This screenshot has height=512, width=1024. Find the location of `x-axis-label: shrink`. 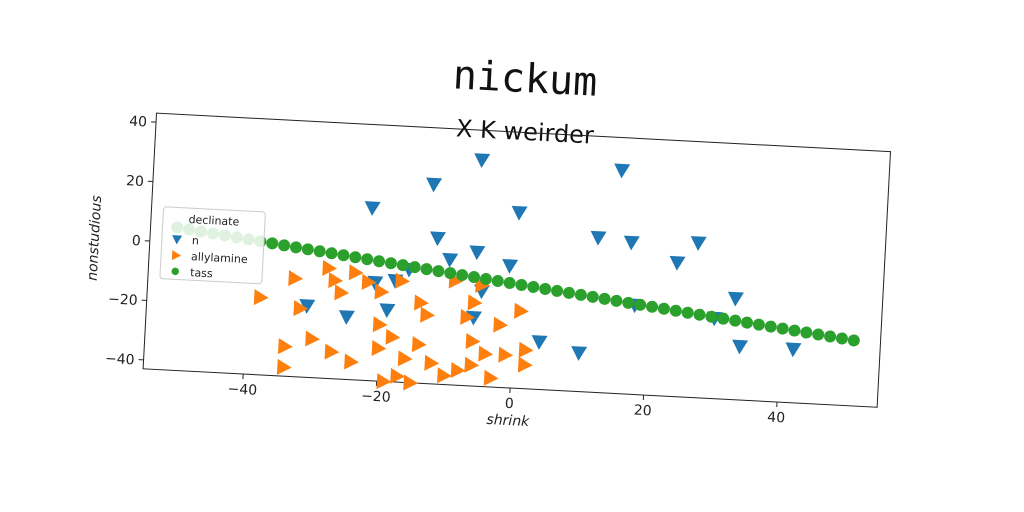

x-axis-label: shrink is located at coordinates (508, 421).